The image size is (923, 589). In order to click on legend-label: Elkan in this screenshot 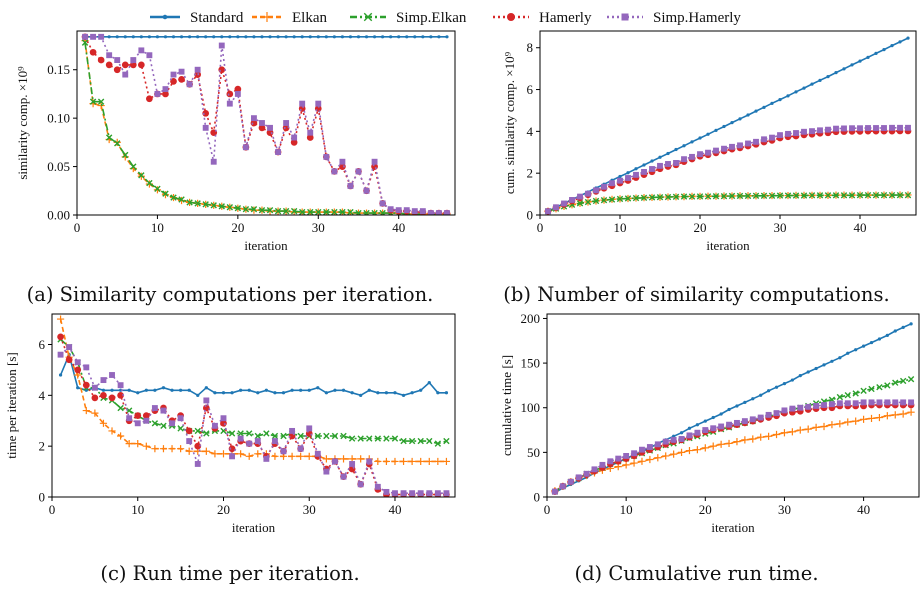, I will do `click(309, 18)`.